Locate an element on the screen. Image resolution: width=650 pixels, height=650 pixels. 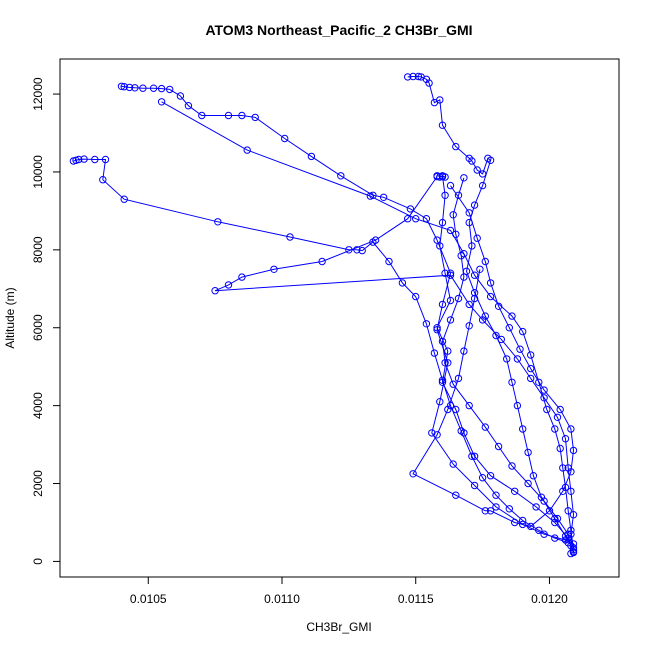
x-tick-label: 0.0120 is located at coordinates (549, 599).